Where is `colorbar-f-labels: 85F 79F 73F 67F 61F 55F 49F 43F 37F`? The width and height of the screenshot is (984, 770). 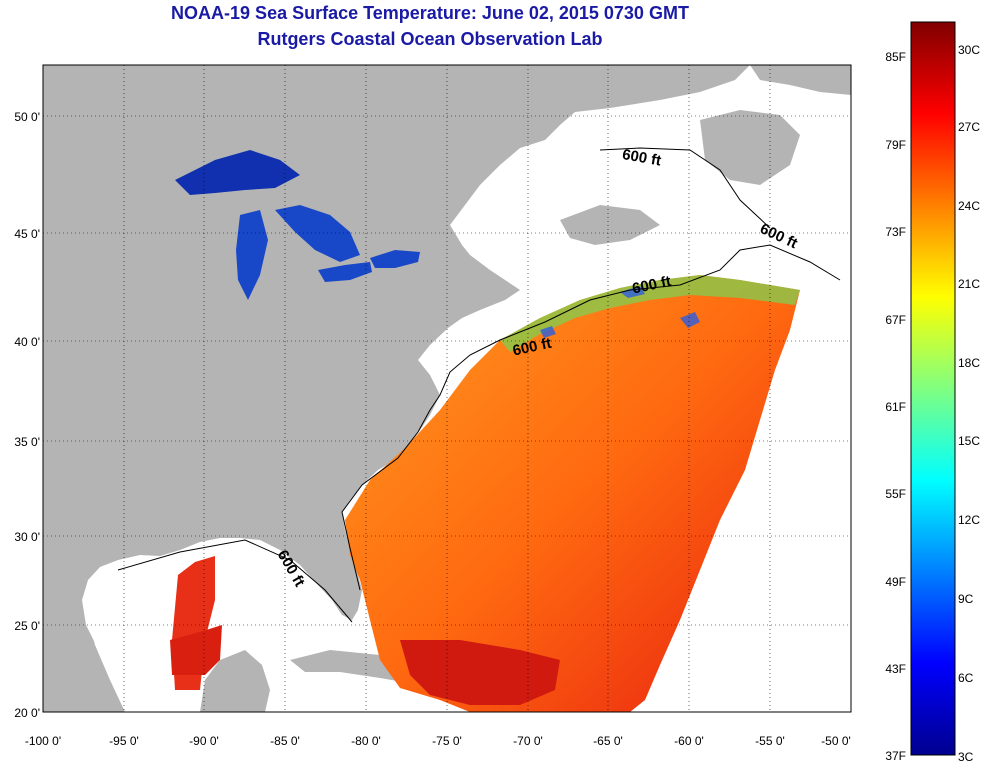 colorbar-f-labels: 85F 79F 73F 67F 61F 55F 49F 43F 37F is located at coordinates (895, 406).